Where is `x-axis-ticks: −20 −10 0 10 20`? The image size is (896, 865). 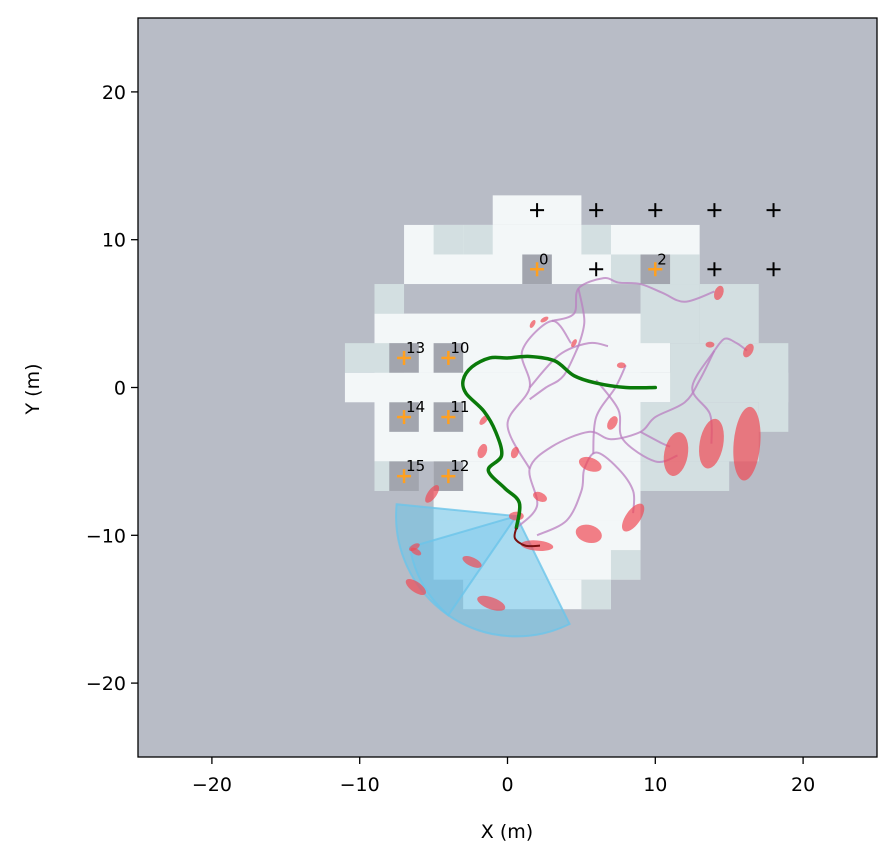 x-axis-ticks: −20 −10 0 10 20 is located at coordinates (503, 776).